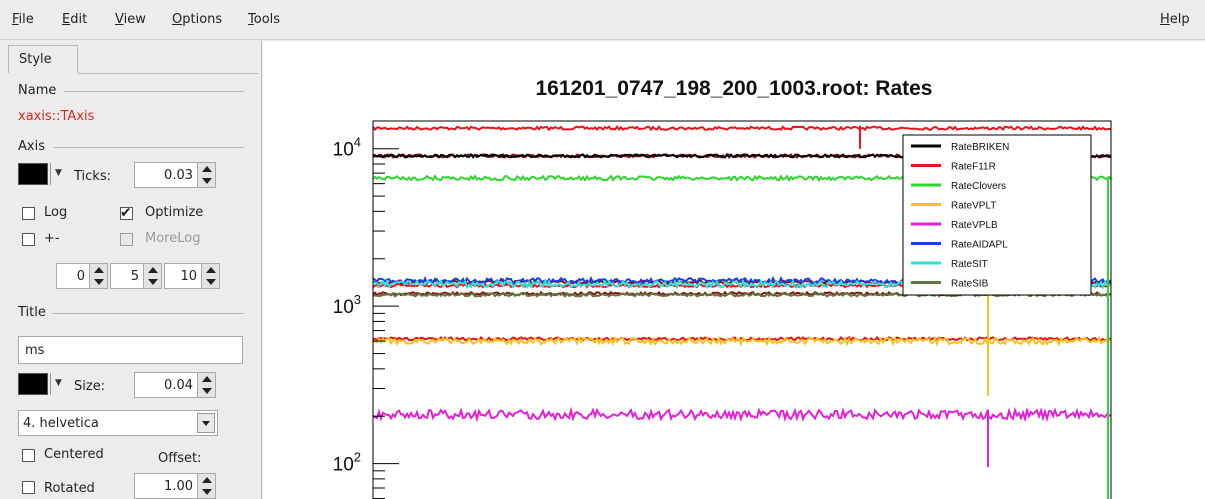  What do you see at coordinates (742, 414) in the screenshot?
I see `series-line-ratevplb` at bounding box center [742, 414].